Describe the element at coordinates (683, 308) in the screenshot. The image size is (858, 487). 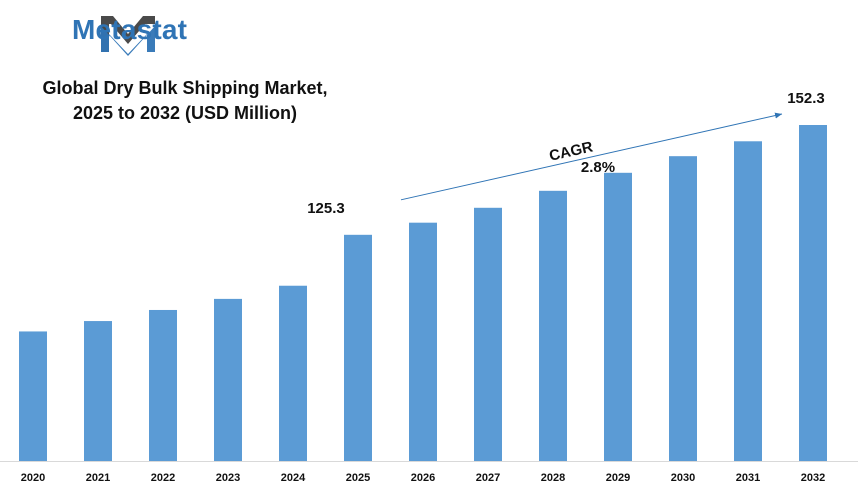
I see `bar-2030` at that location.